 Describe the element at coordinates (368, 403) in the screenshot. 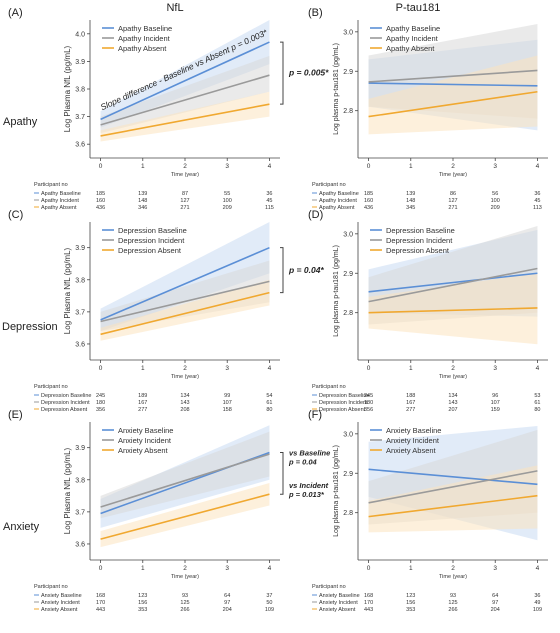

I see `risk-value: 180` at that location.